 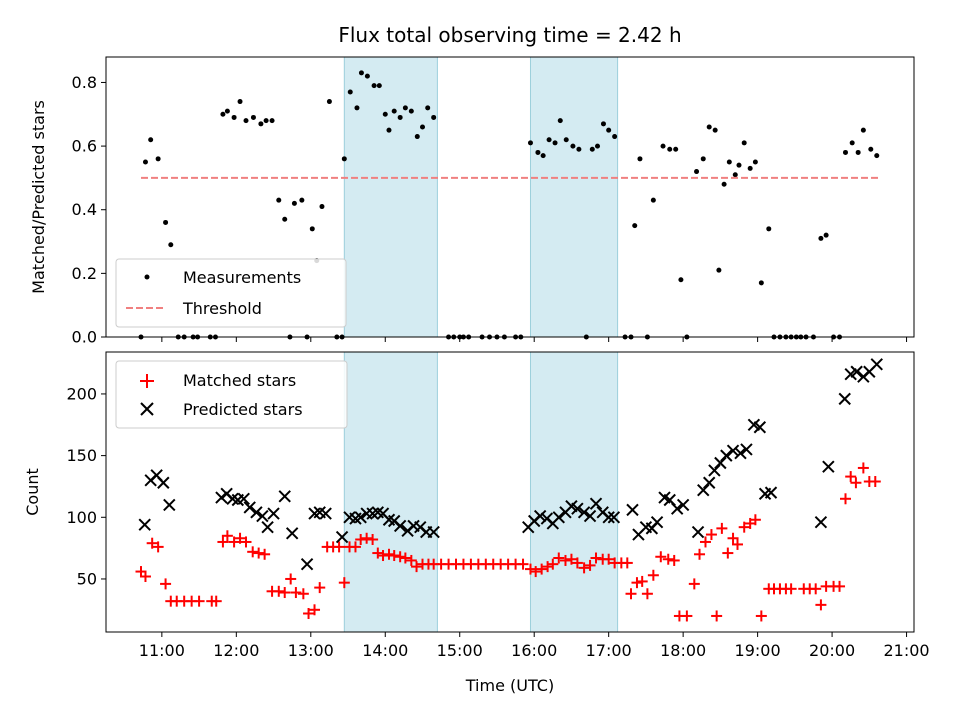 I want to click on y-tick-label: 200, so click(x=81, y=393).